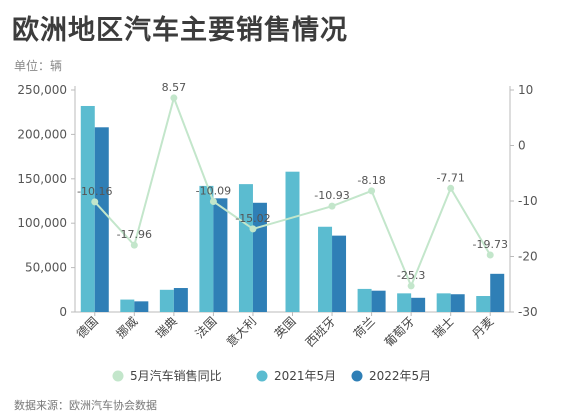 The height and width of the screenshot is (416, 569). What do you see at coordinates (252, 218) in the screenshot?
I see `yoy-data-label: -15.02` at bounding box center [252, 218].